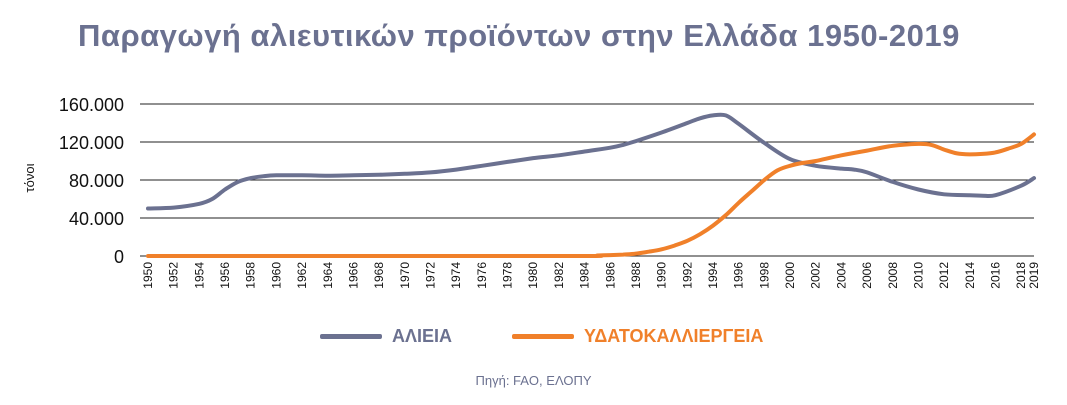 The width and height of the screenshot is (1067, 405). I want to click on x-tick-label: 1958, so click(251, 275).